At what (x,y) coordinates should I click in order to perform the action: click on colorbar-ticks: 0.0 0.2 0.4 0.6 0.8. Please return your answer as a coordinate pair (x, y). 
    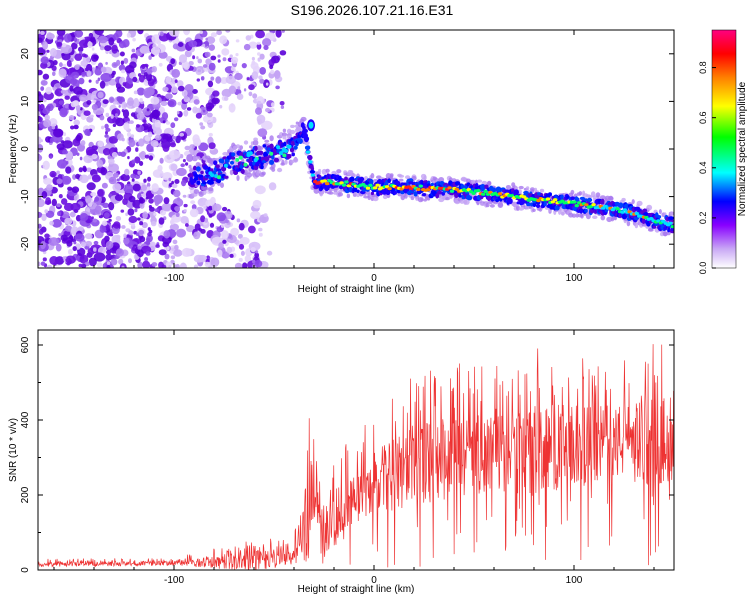
    Looking at the image, I should click on (707, 167).